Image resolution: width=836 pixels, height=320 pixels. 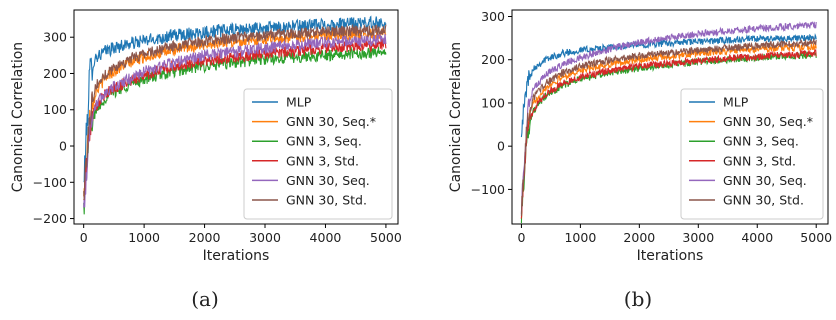 I want to click on series-line-mlp, so click(x=668, y=85).